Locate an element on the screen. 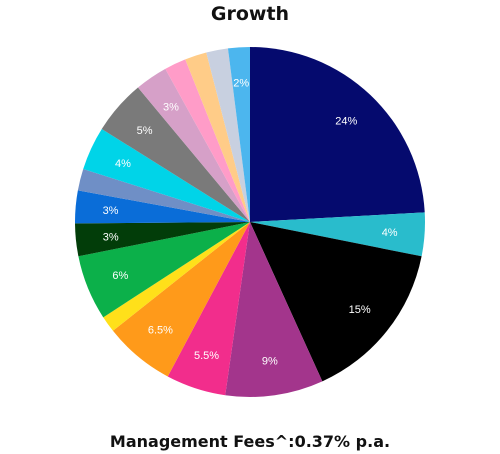 Image resolution: width=500 pixels, height=454 pixels. chart-title: Growth is located at coordinates (250, 14).